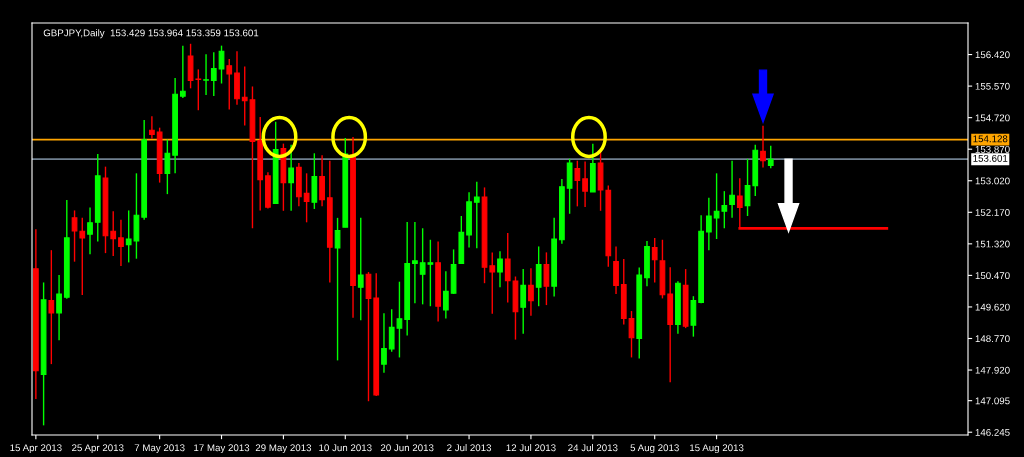  I want to click on y-tick-label: 152.170, so click(992, 212).